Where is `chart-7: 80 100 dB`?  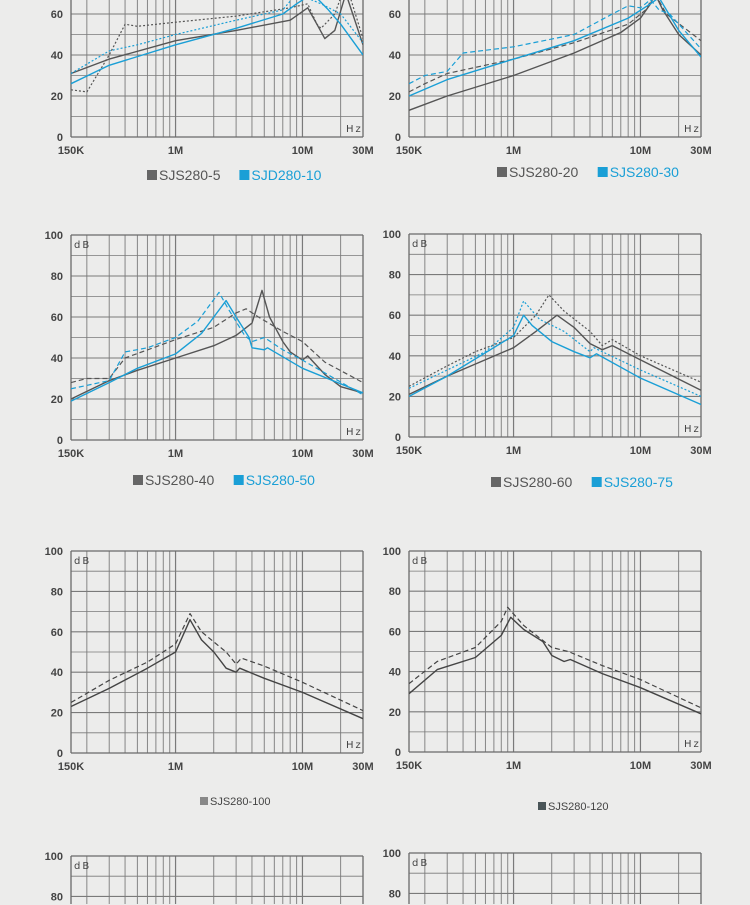 chart-7: 80 100 dB is located at coordinates (542, 876).